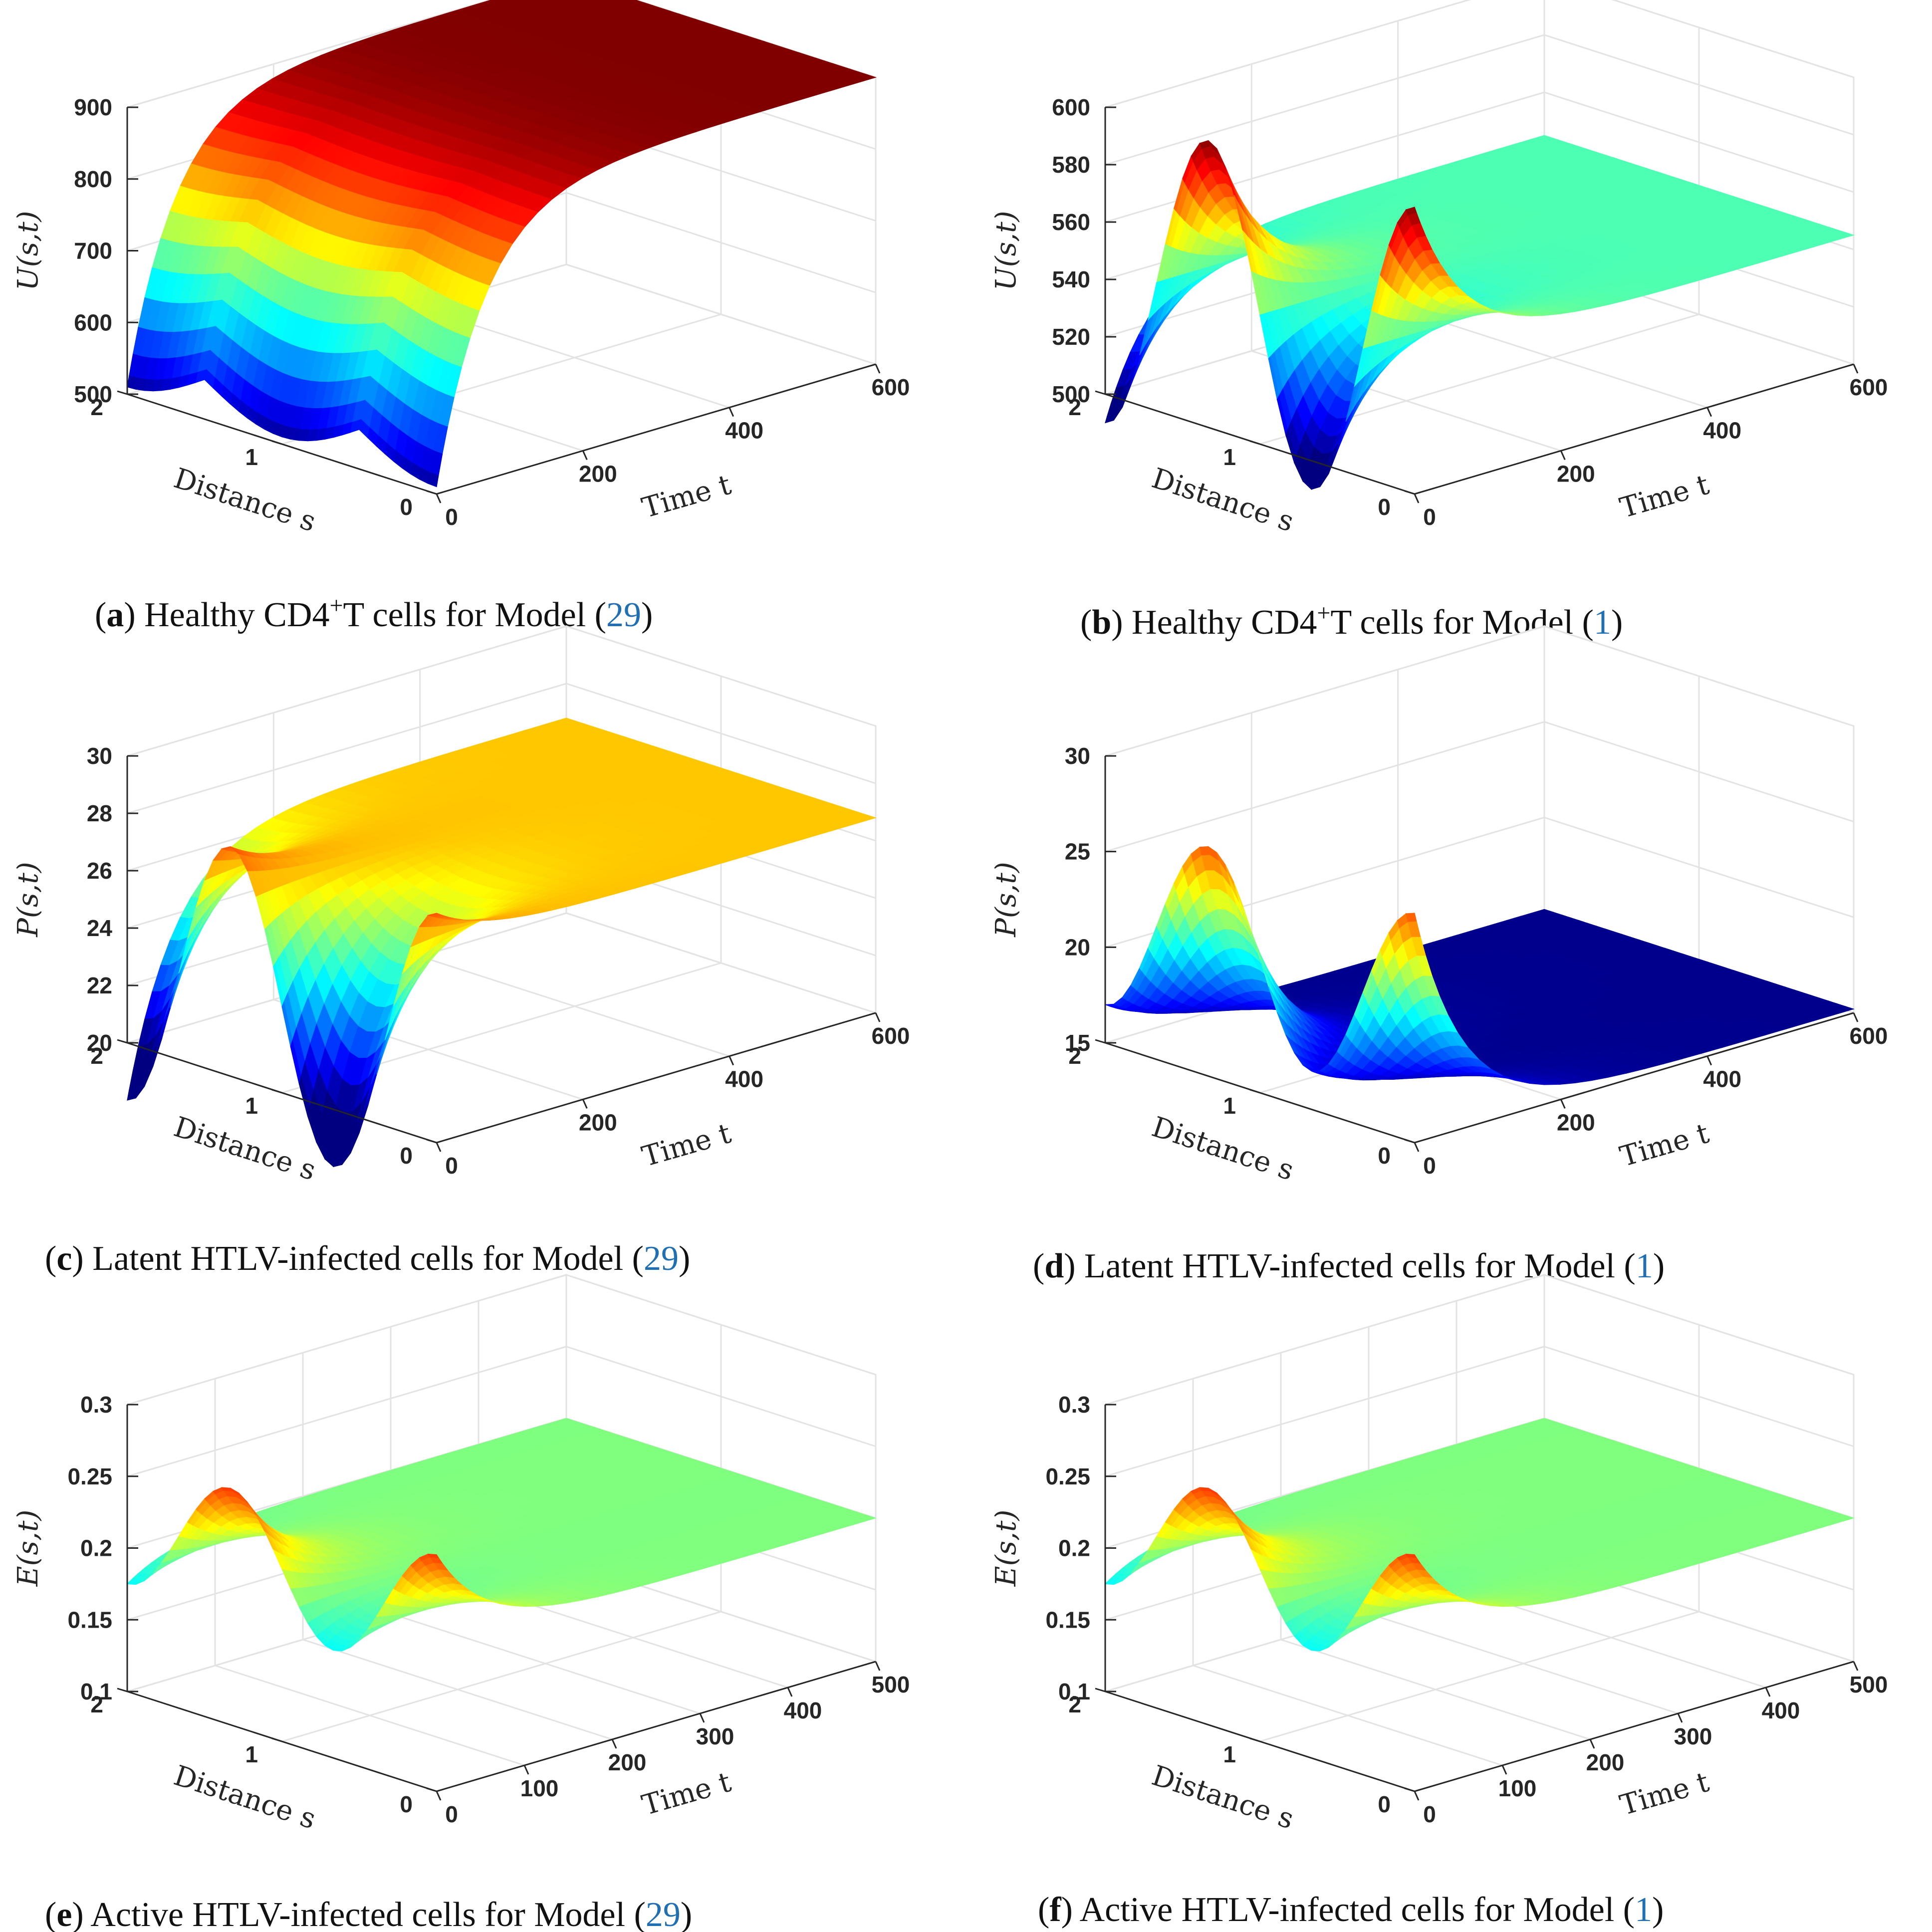 This screenshot has width=1932, height=1932. I want to click on t-axis-line, so click(656, 429).